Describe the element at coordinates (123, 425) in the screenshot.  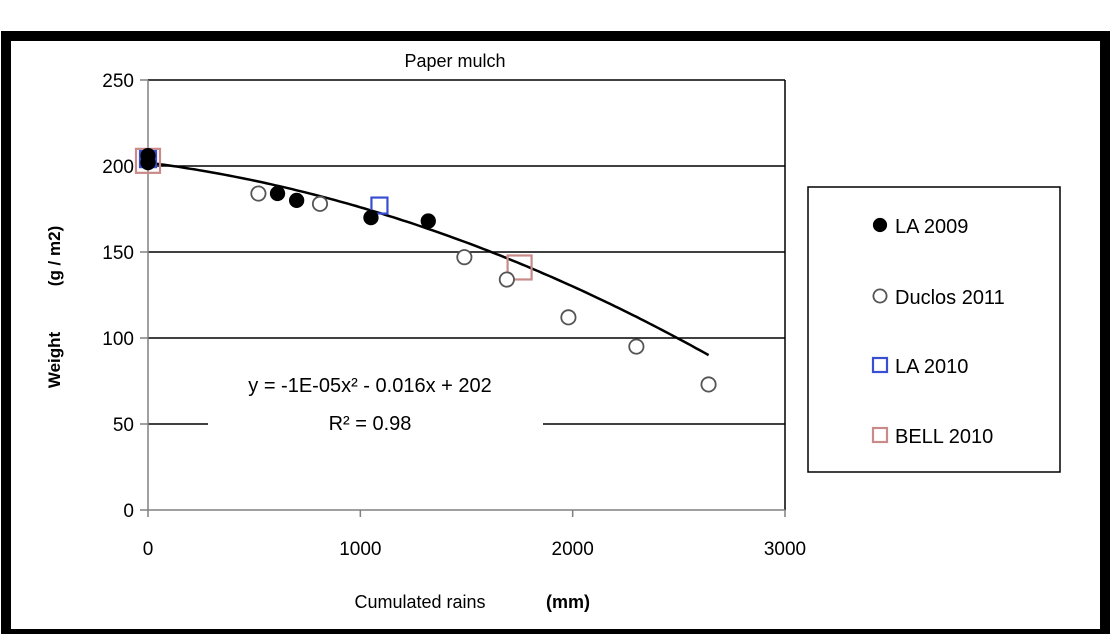
I see `y-tick-label-50: 50` at that location.